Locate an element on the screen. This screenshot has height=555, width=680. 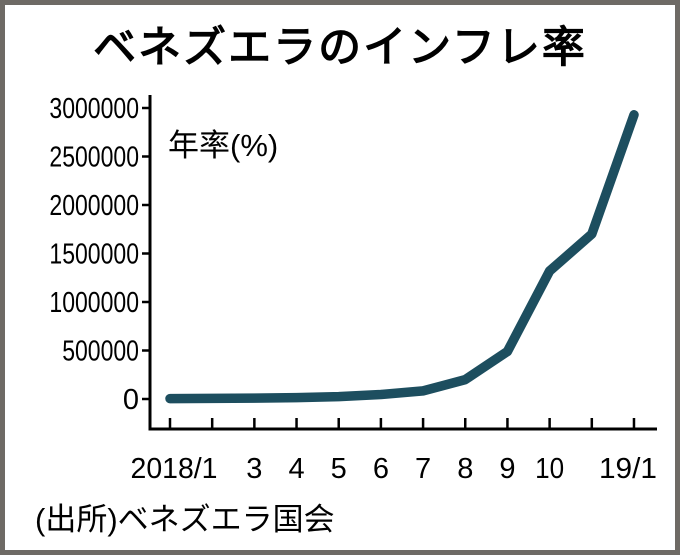
x-tick-label: 6 is located at coordinates (381, 469).